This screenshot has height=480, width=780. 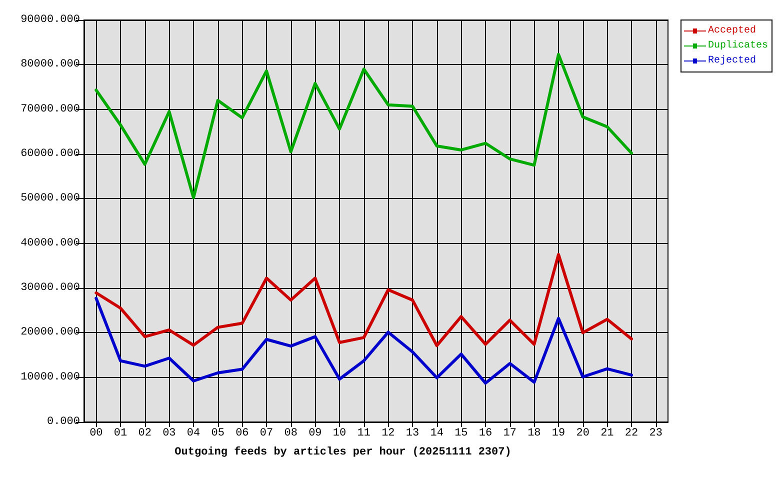 What do you see at coordinates (169, 434) in the screenshot?
I see `x-tick-label: 03` at bounding box center [169, 434].